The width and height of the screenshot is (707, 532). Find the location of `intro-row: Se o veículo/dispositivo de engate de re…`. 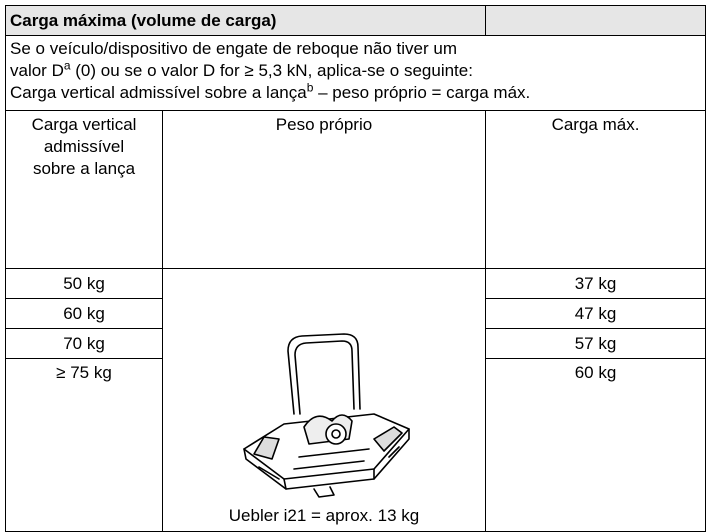

intro-row: Se o veículo/dispositivo de engate de re… is located at coordinates (355, 73).